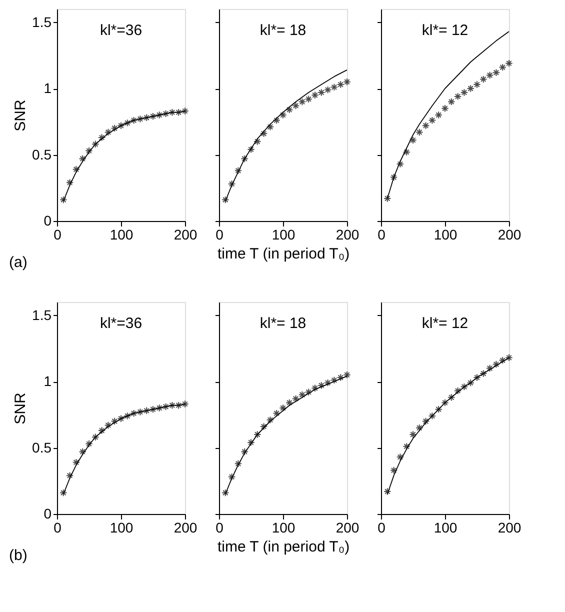  What do you see at coordinates (18, 555) in the screenshot?
I see `text: (b)` at bounding box center [18, 555].